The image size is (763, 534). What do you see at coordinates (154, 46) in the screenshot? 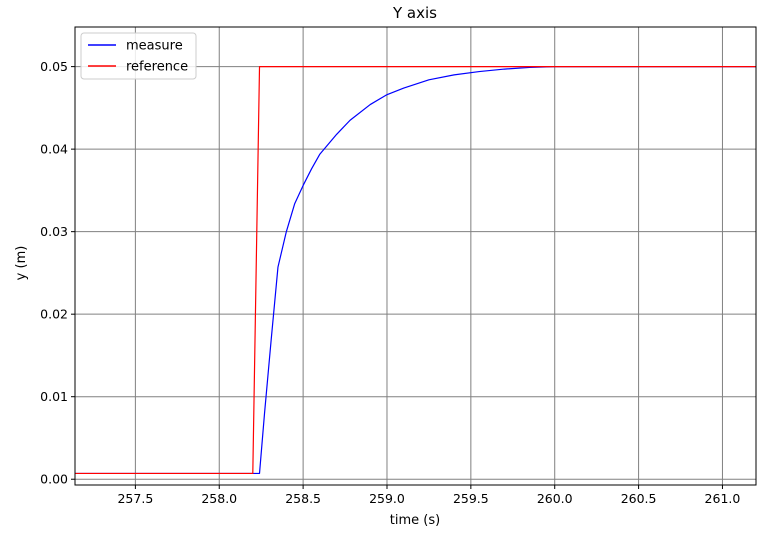
I see `legend-label-measure: measure` at bounding box center [154, 46].